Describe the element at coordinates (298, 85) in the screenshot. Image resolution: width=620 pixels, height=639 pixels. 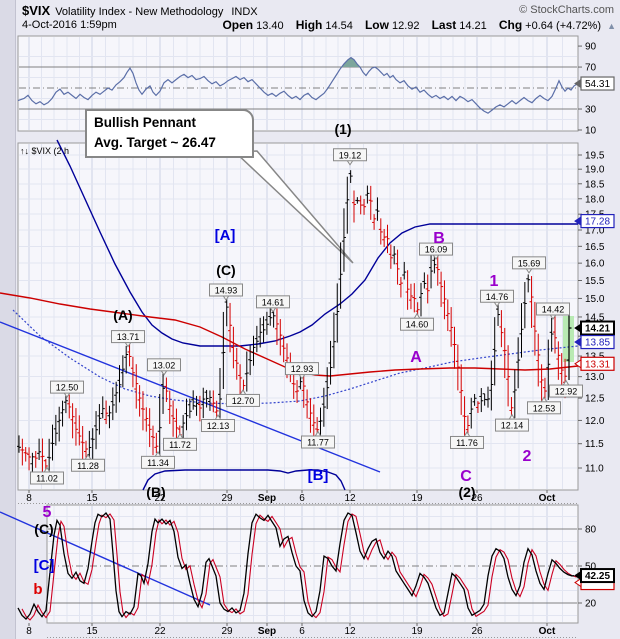
I see `oscillator-line` at that location.